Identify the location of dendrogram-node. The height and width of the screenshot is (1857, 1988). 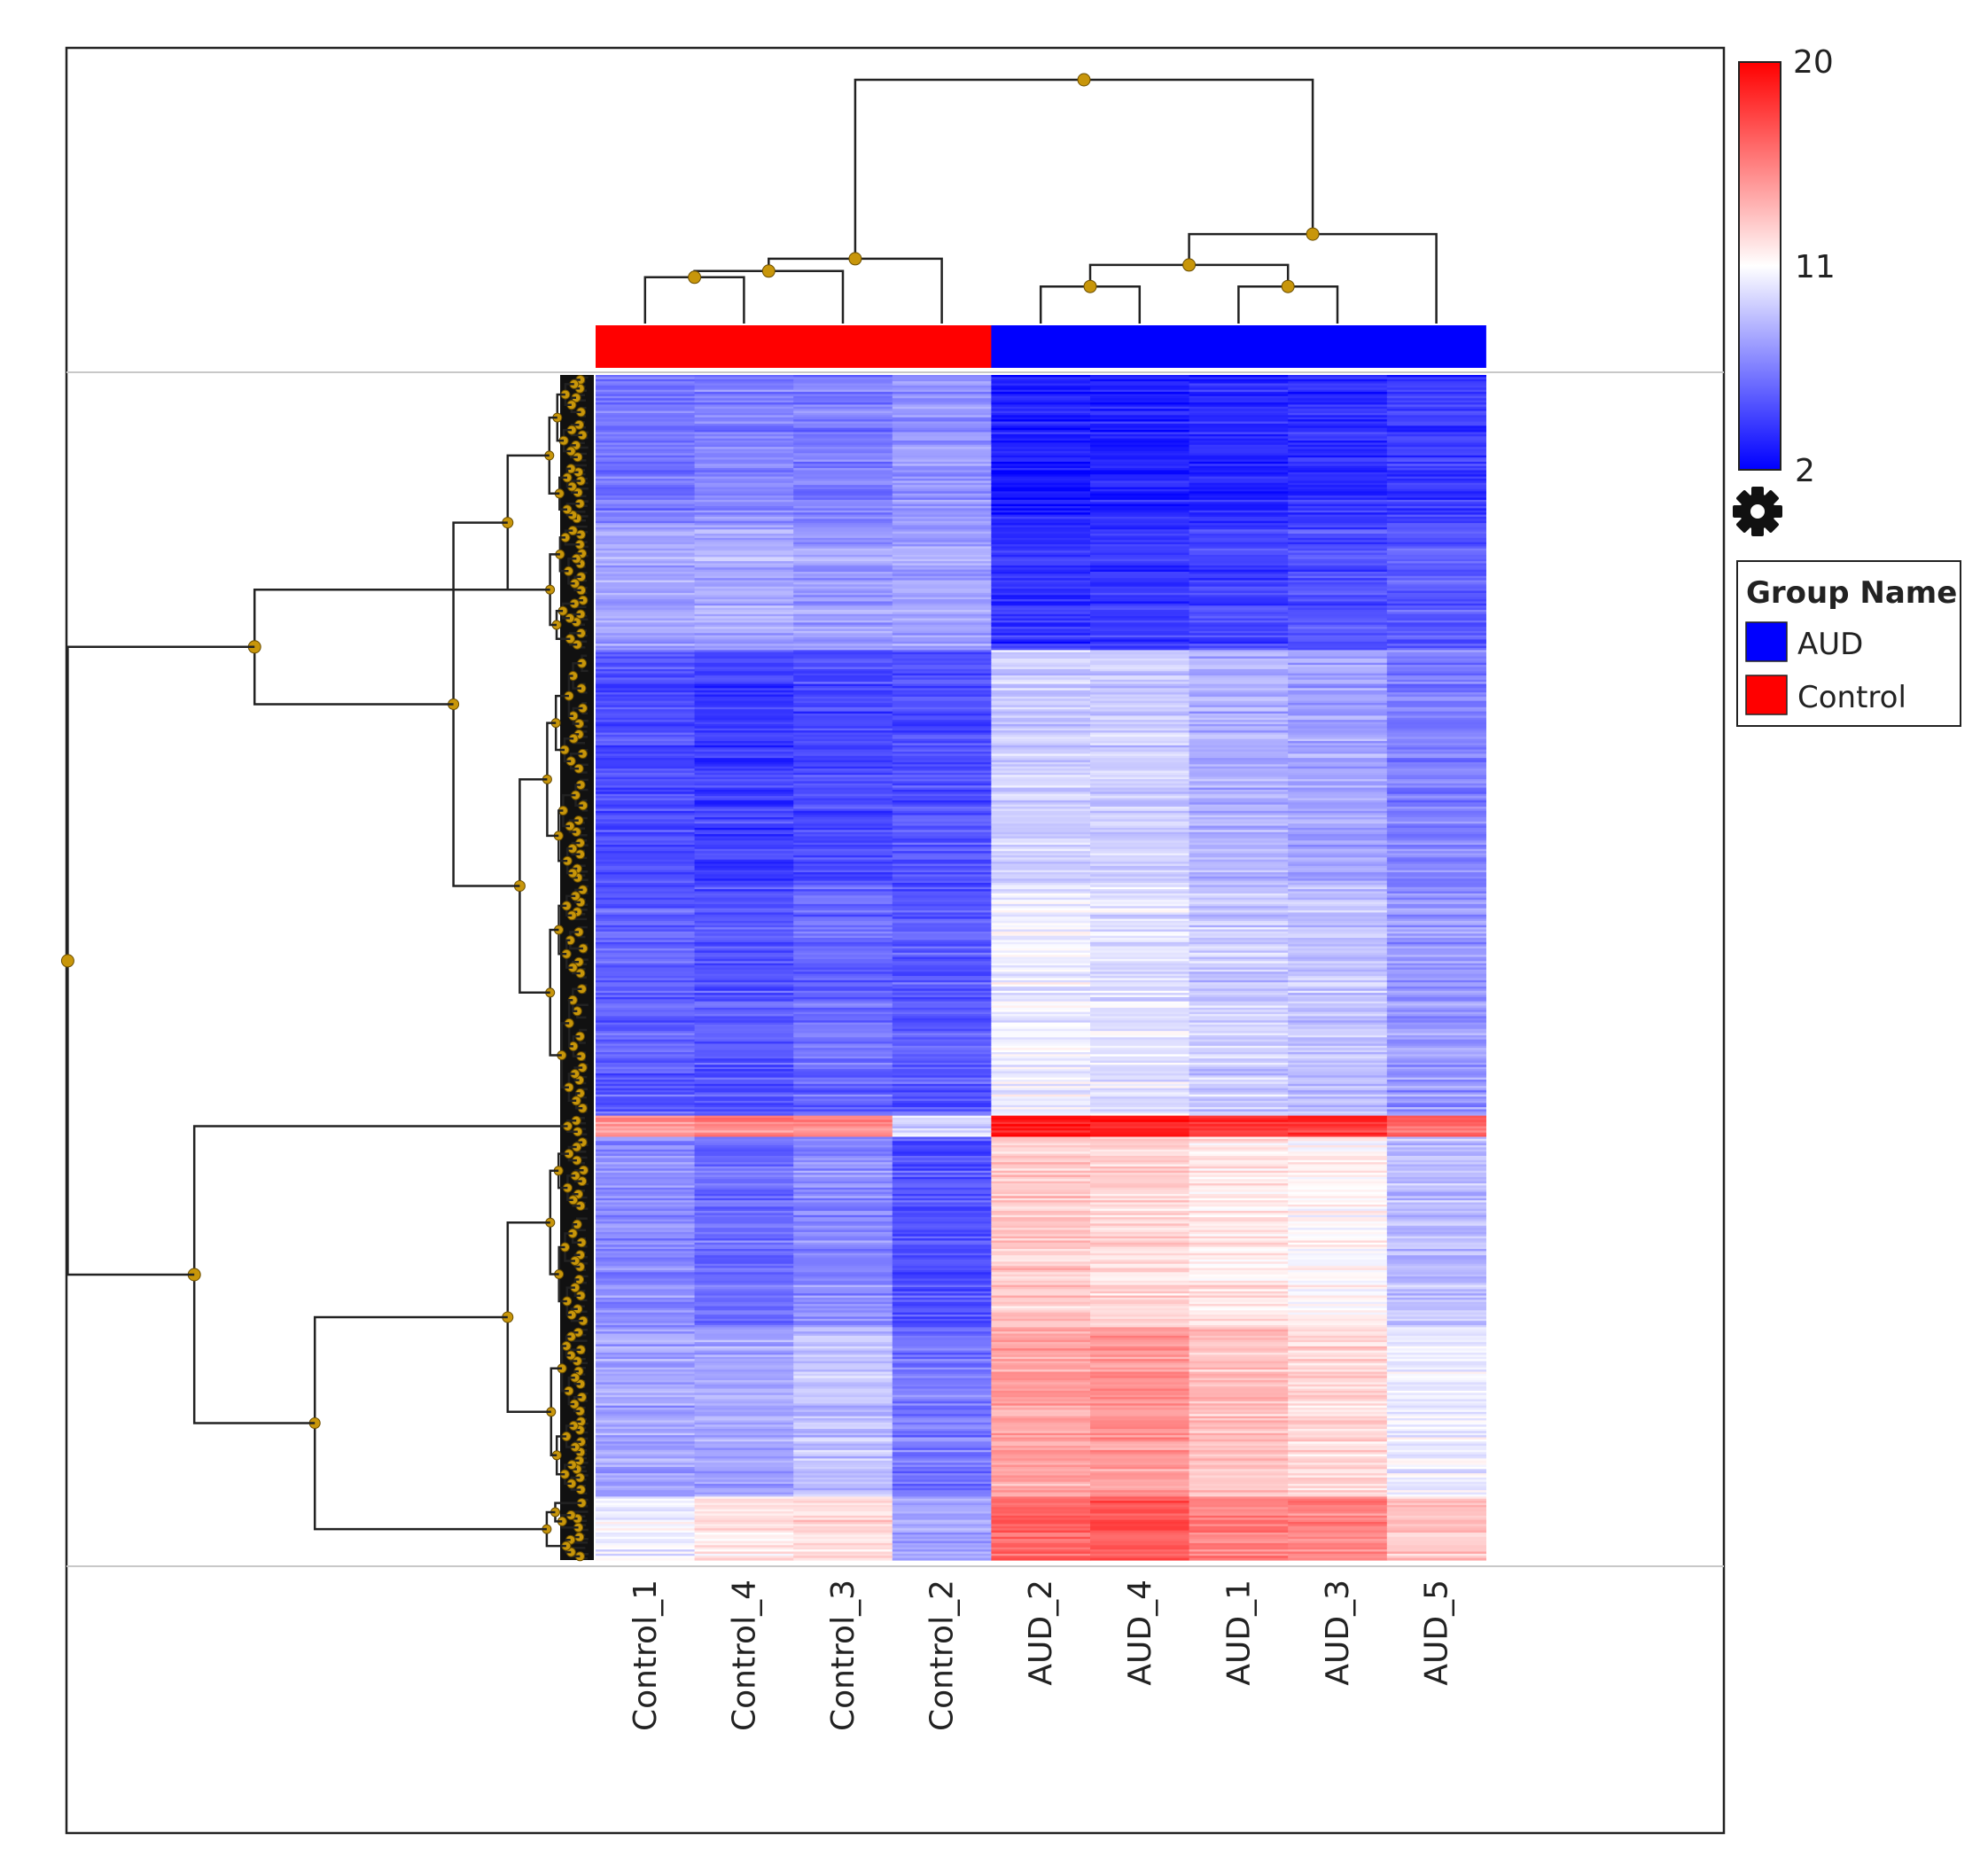
(695, 277).